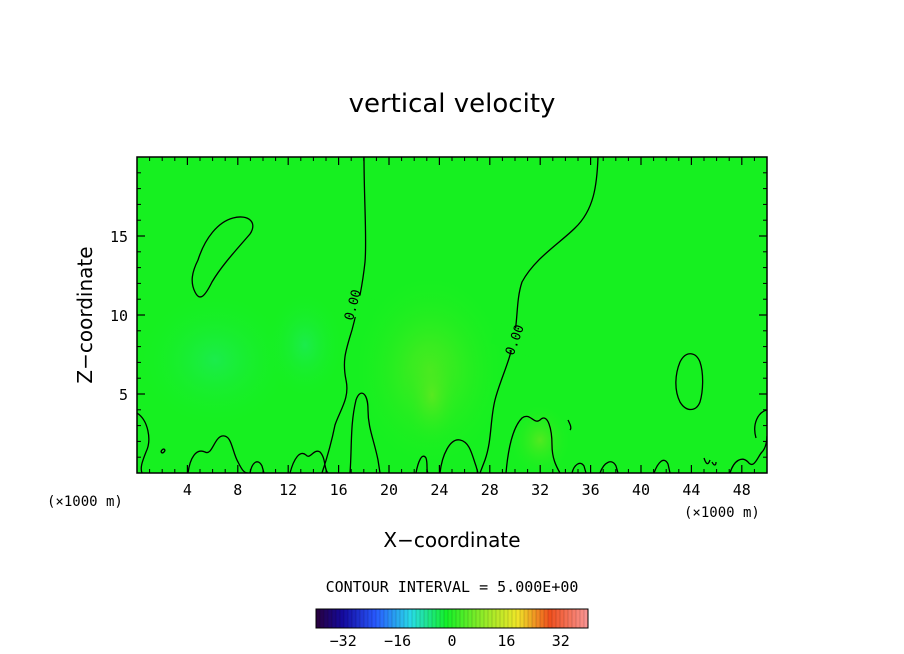  What do you see at coordinates (452, 104) in the screenshot?
I see `chart-title: vertical velocity` at bounding box center [452, 104].